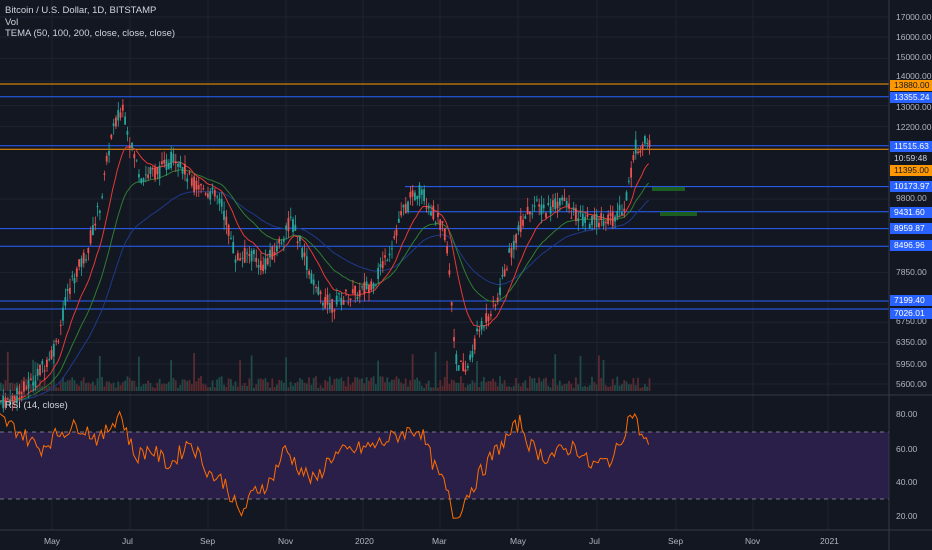 Image resolution: width=932 pixels, height=550 pixels. I want to click on price-tag: 11515.63, so click(911, 146).